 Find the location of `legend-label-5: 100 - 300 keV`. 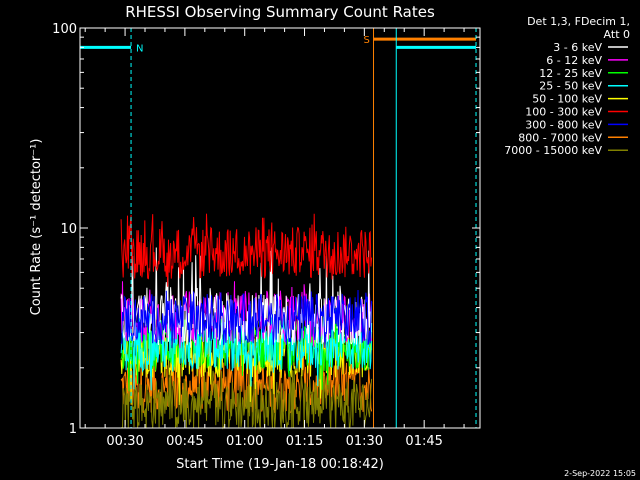

legend-label-5: 100 - 300 keV is located at coordinates (563, 112).